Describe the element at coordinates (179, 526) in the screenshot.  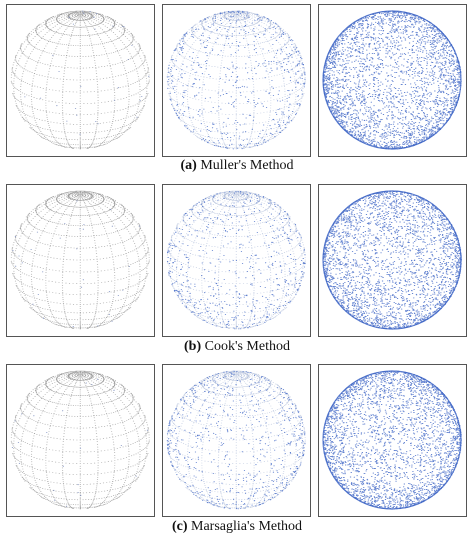
I see `caption-label: (c)` at that location.